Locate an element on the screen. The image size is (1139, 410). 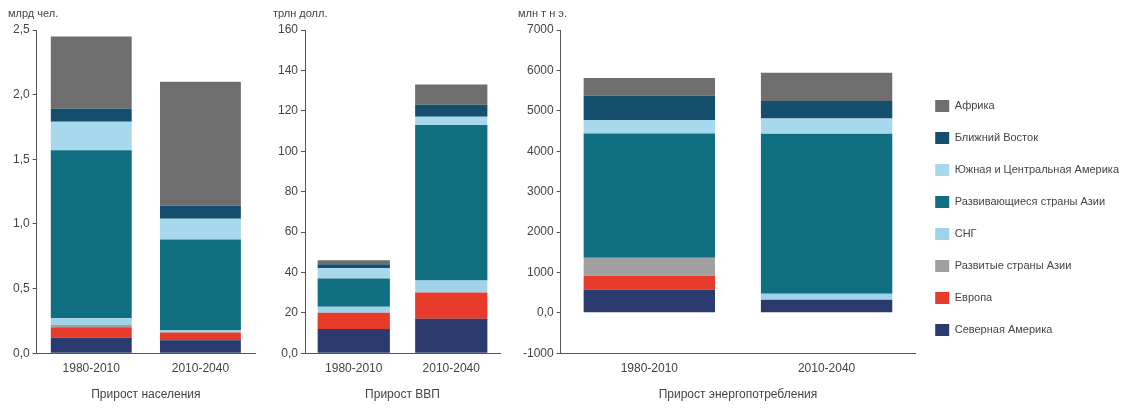
x-axis-title: Прирост населения is located at coordinates (146, 394).